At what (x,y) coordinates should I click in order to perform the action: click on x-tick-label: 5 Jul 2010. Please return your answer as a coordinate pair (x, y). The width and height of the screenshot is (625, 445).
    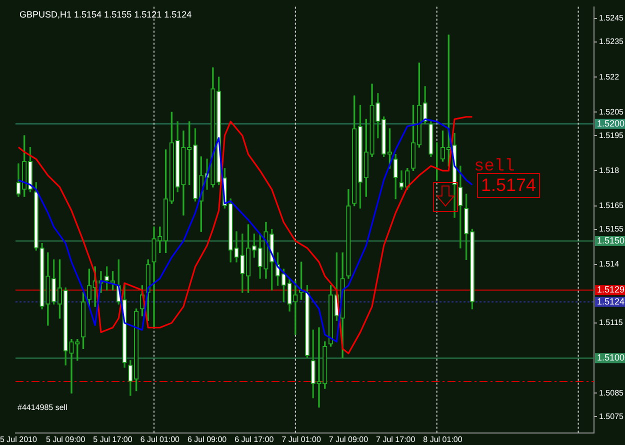
    Looking at the image, I should click on (19, 439).